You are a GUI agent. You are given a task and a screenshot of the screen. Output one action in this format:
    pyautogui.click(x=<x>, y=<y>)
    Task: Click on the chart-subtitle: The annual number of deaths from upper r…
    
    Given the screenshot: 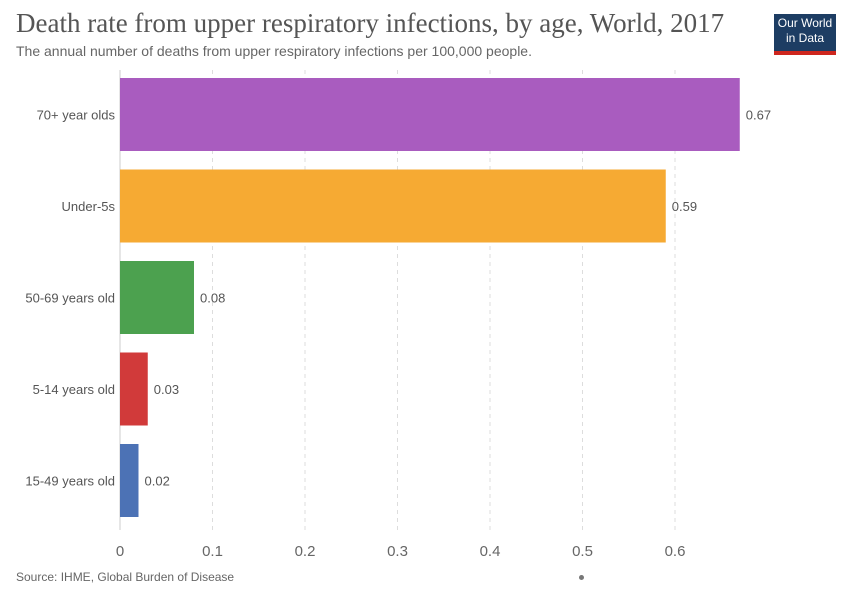 What is the action you would take?
    pyautogui.click(x=274, y=51)
    